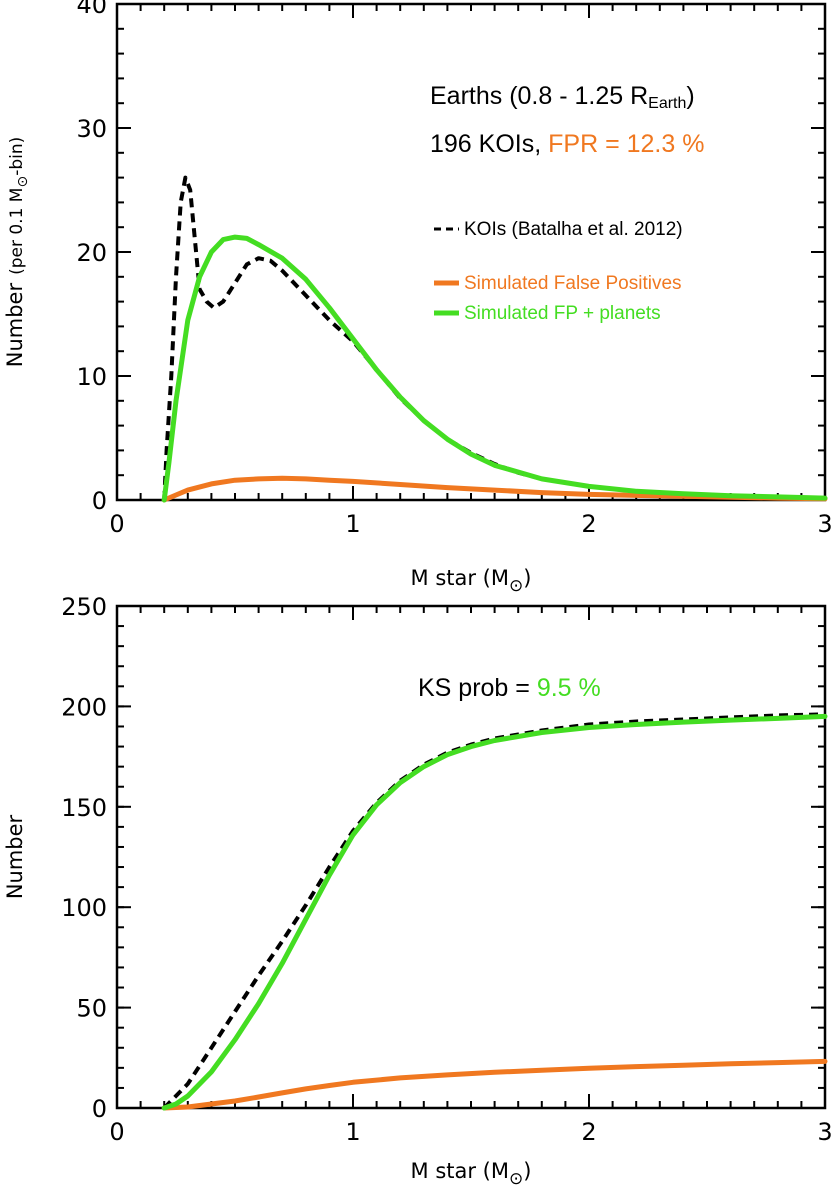 The width and height of the screenshot is (831, 1194). What do you see at coordinates (573, 229) in the screenshot?
I see `legend-koi-label: KOIs (Batalha et al. 2012)` at bounding box center [573, 229].